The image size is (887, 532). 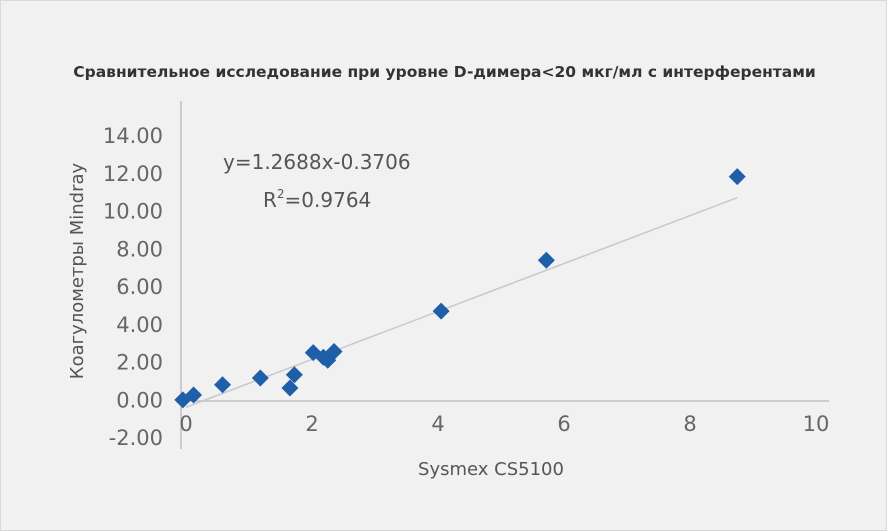 What do you see at coordinates (139, 363) in the screenshot?
I see `y-tick-label: 2.00` at bounding box center [139, 363].